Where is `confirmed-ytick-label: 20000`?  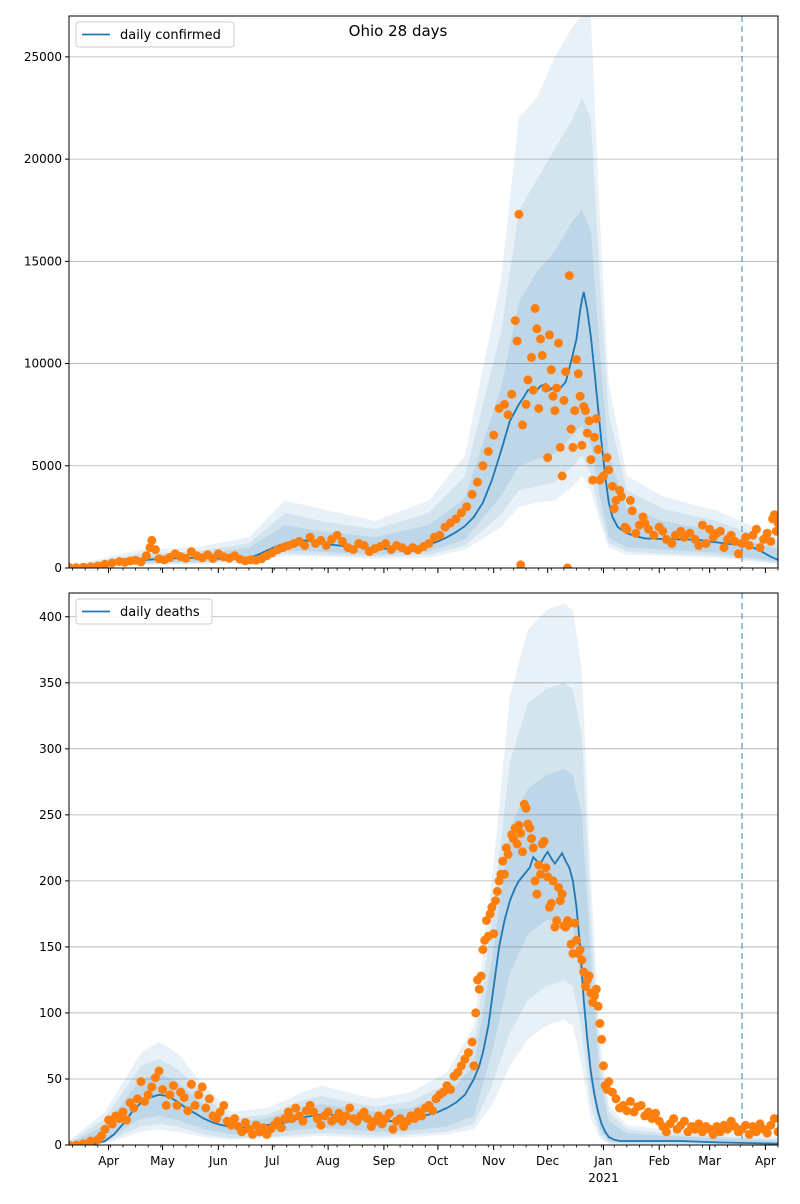
confirmed-ytick-label: 20000 is located at coordinates (43, 159).